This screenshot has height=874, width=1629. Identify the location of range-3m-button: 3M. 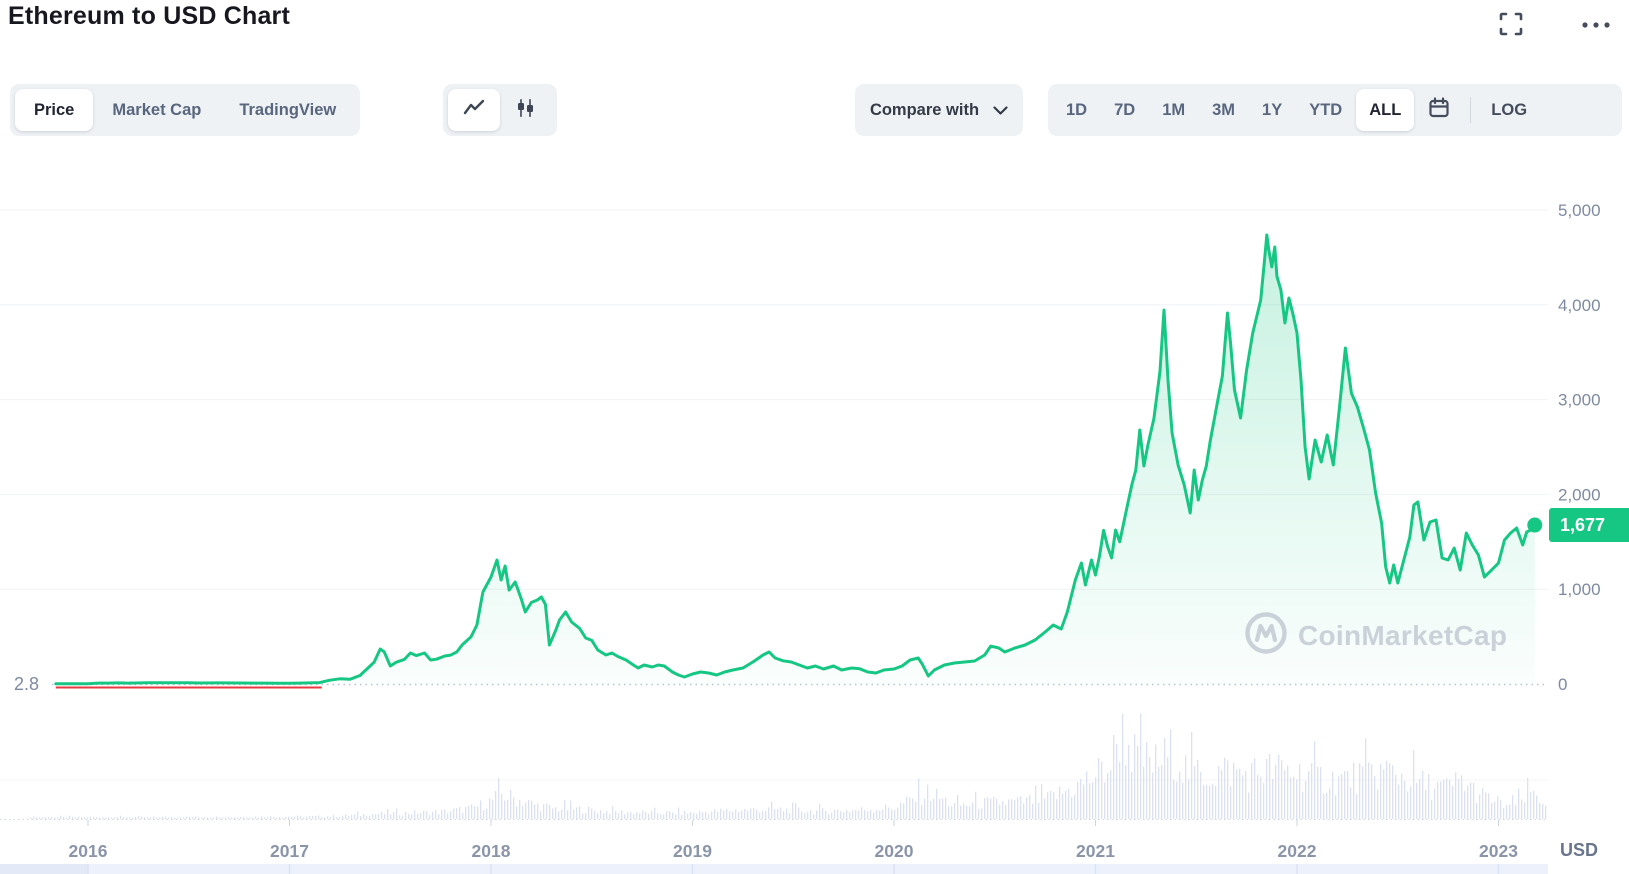
(1223, 110).